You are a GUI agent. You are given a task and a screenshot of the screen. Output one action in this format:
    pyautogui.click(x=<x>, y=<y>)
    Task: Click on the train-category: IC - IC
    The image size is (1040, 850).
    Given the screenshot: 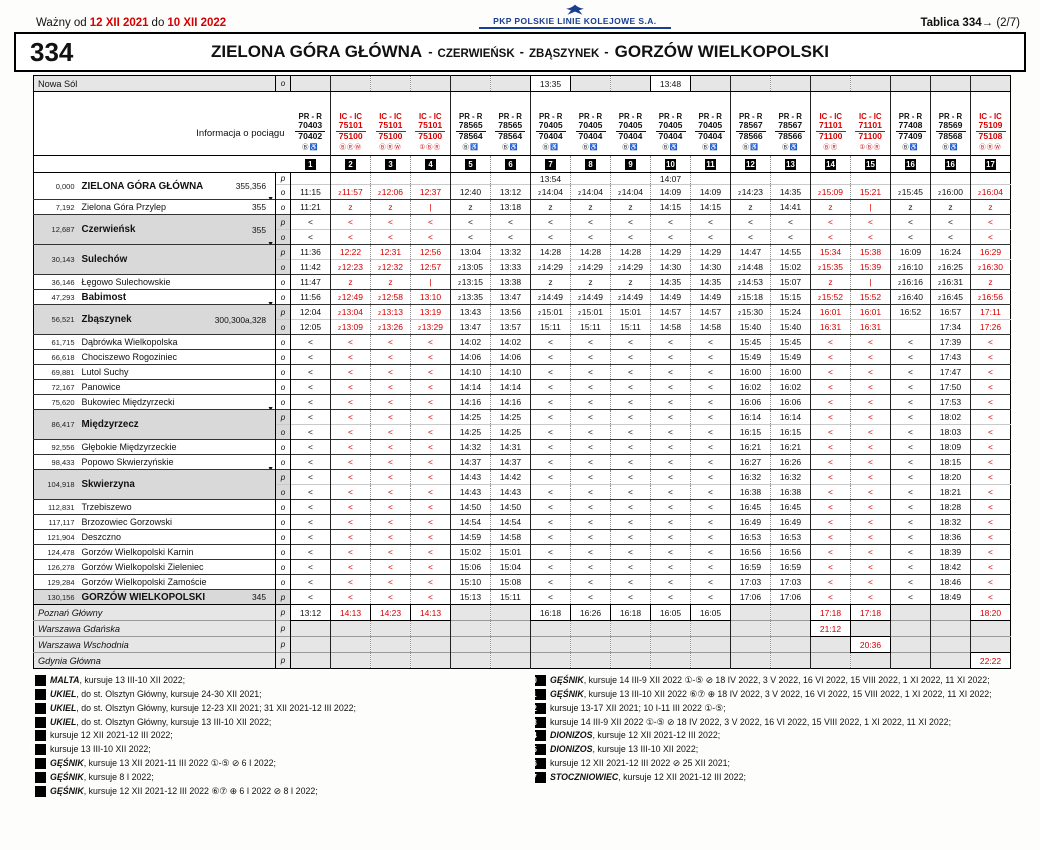 What is the action you would take?
    pyautogui.click(x=351, y=117)
    